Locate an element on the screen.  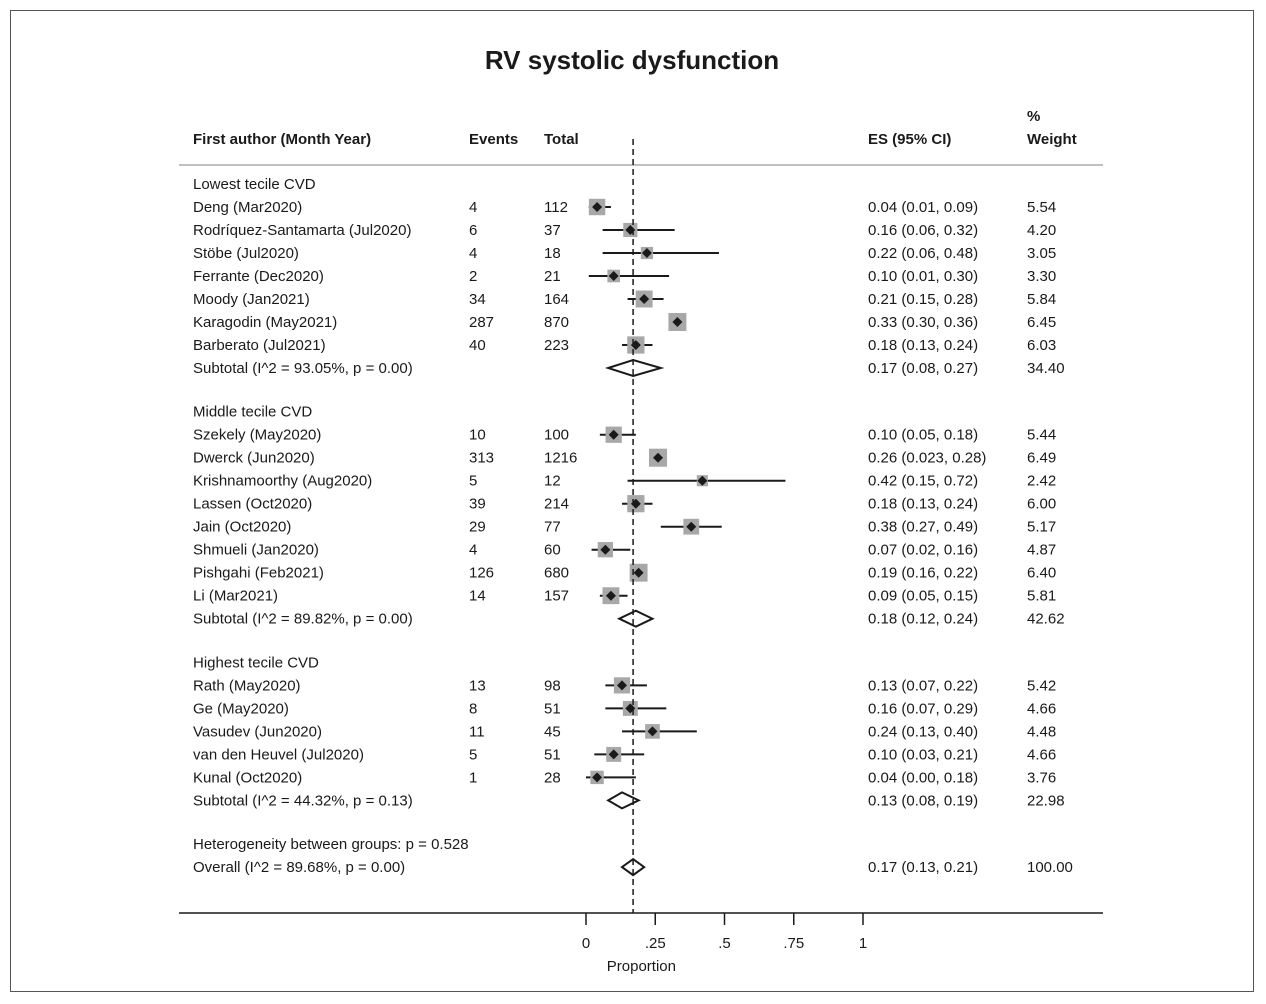
study-events: 1 is located at coordinates (473, 777).